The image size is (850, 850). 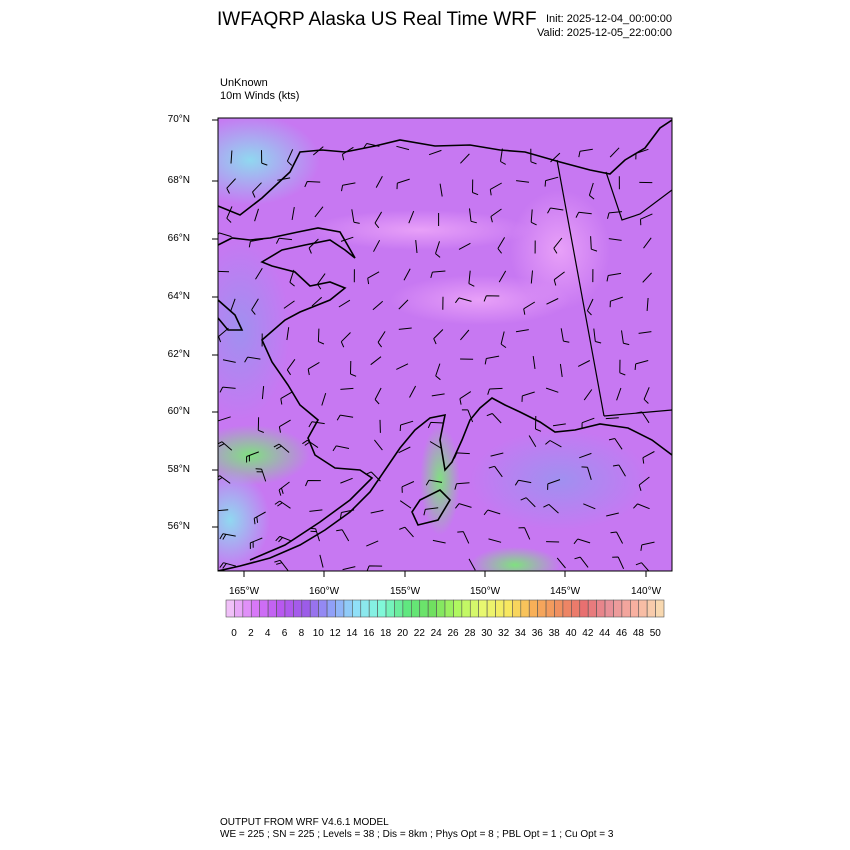 I want to click on colorbar-label: 30, so click(x=487, y=633).